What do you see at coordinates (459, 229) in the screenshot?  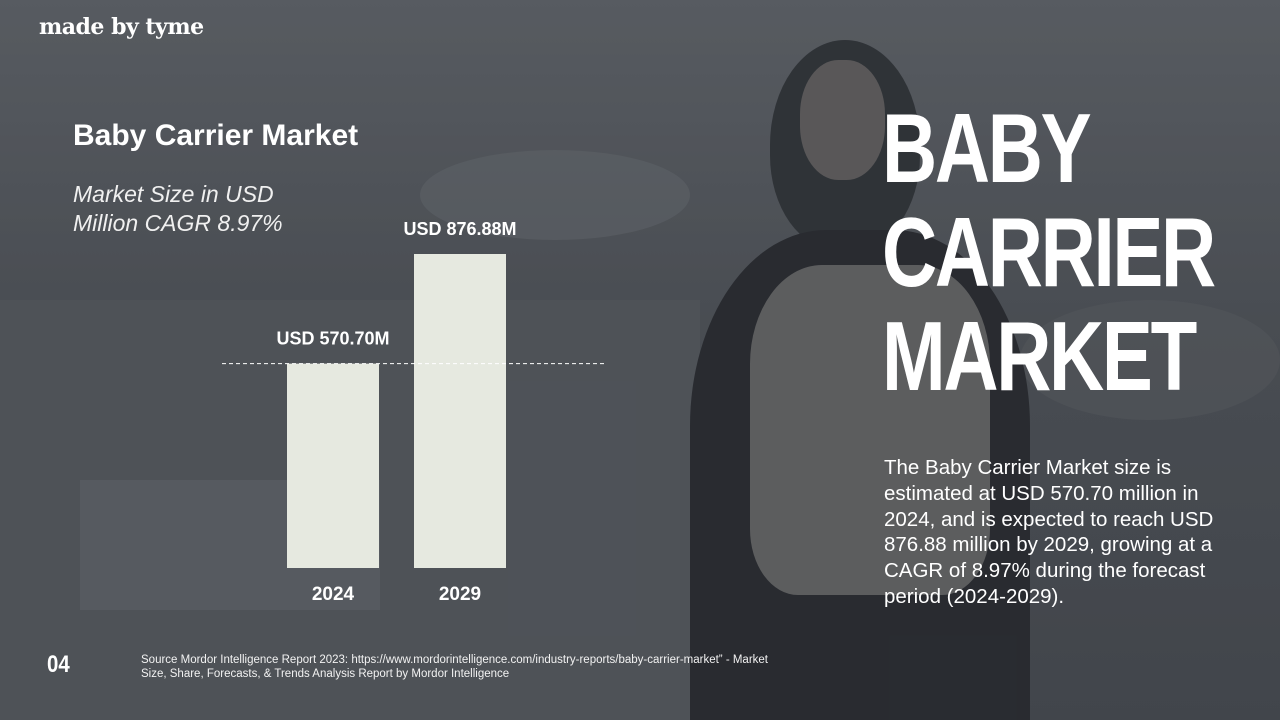 I see `data-label-2029: USD 876.88M` at bounding box center [459, 229].